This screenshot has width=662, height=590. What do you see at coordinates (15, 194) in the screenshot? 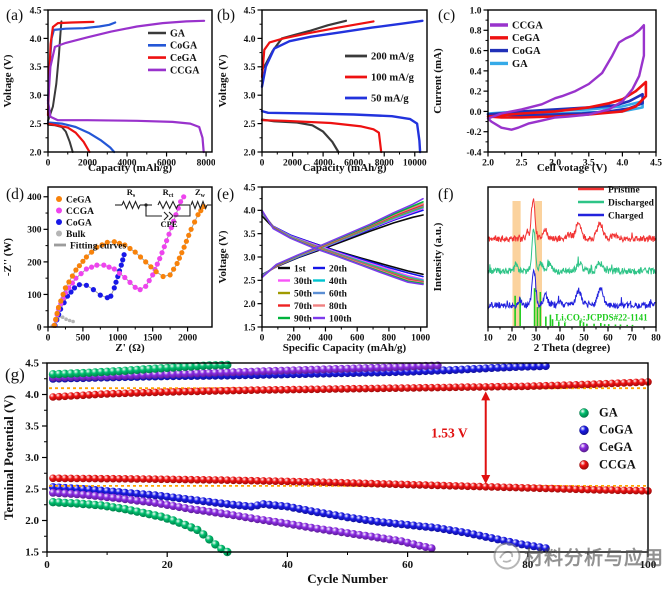
I see `svg-text: (d)` at bounding box center [15, 194].